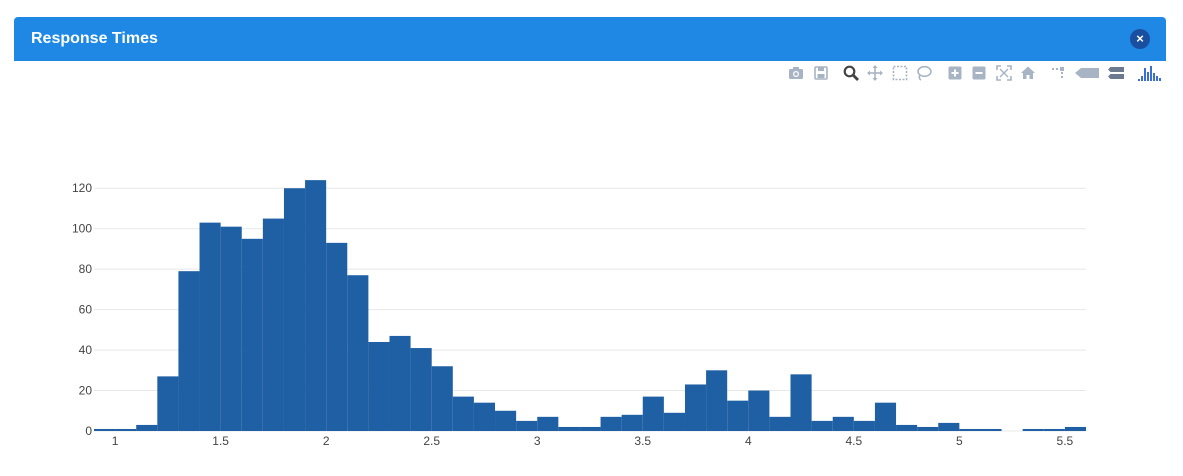 Image resolution: width=1183 pixels, height=476 pixels. What do you see at coordinates (537, 441) in the screenshot?
I see `x-tick-label: 3` at bounding box center [537, 441].